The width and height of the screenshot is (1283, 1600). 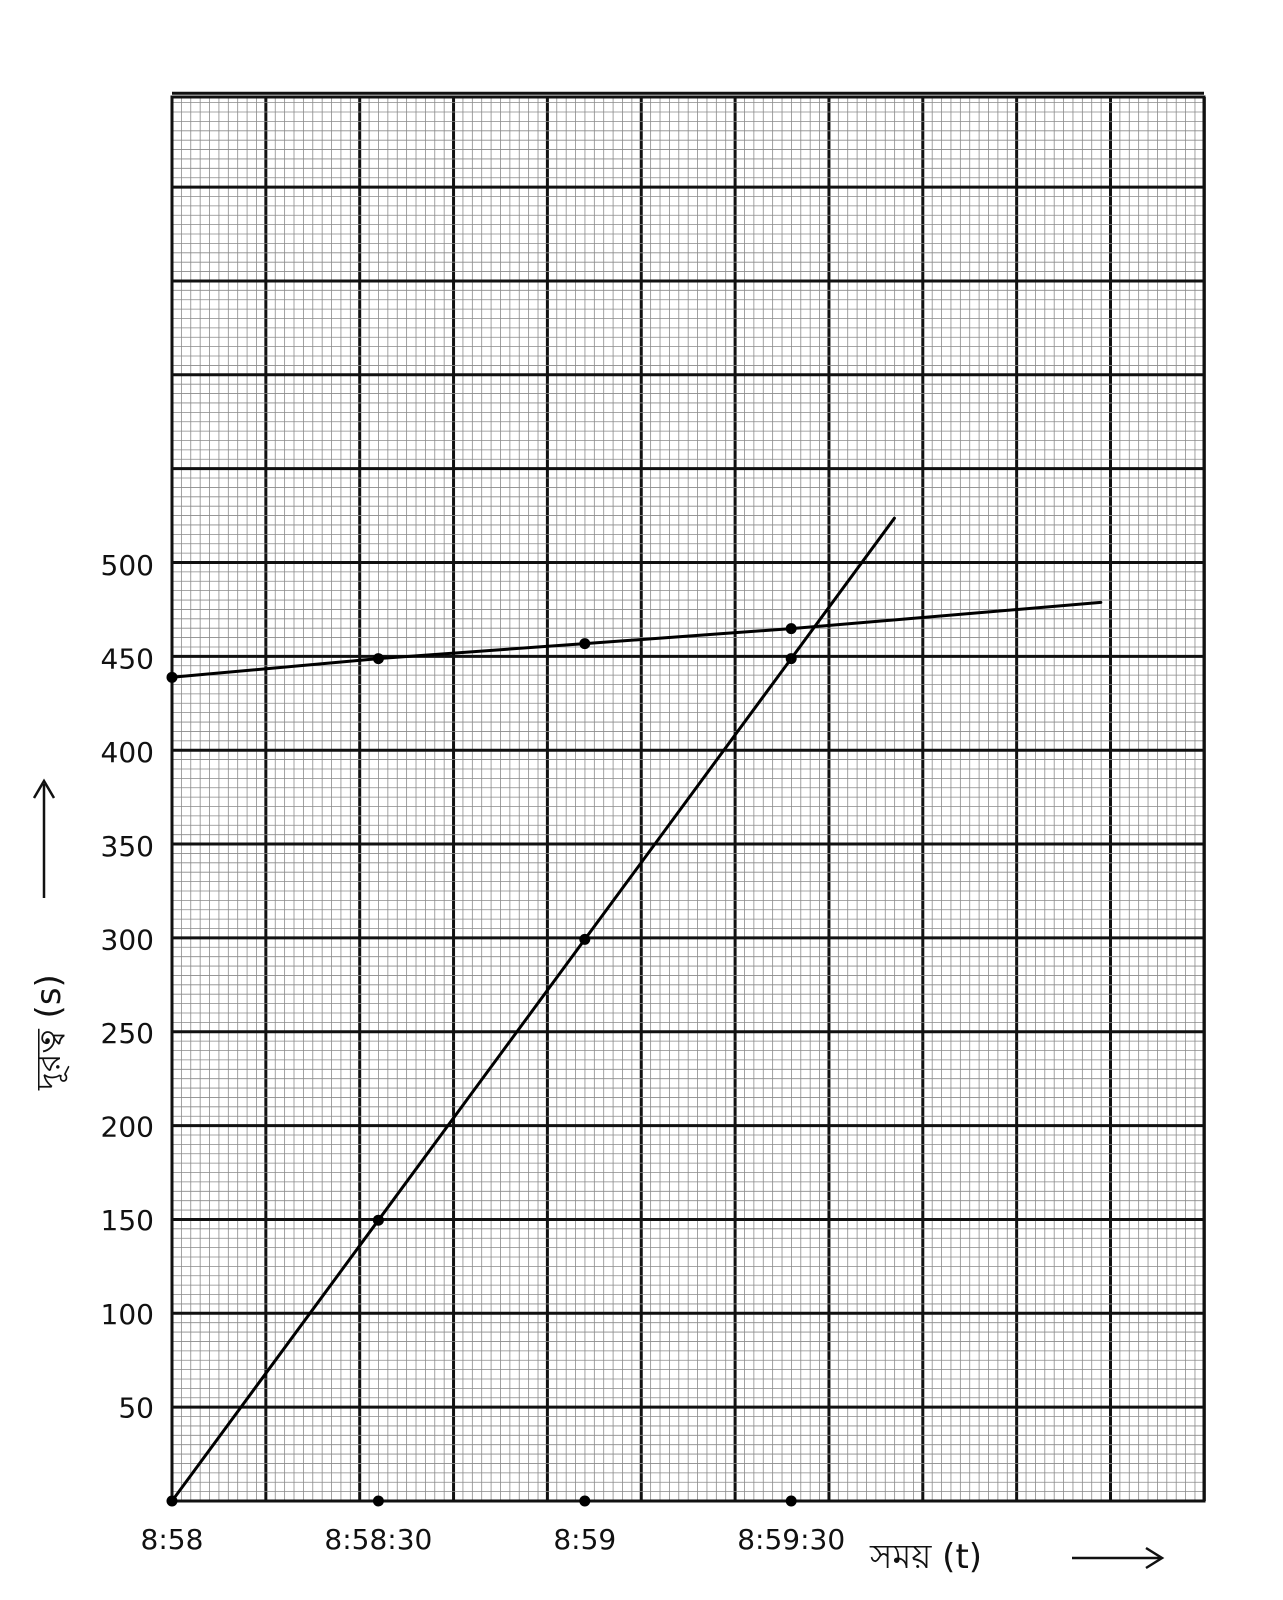 I want to click on y-axis-arrow-head, so click(x=44, y=788).